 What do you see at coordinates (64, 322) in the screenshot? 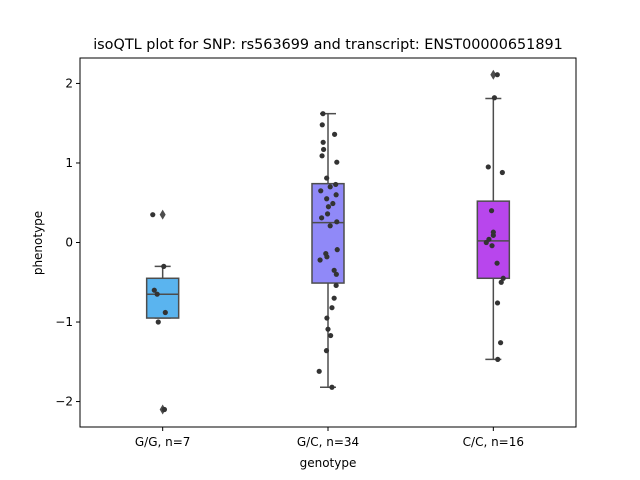
I see `y-tick-label: −1` at bounding box center [64, 322].